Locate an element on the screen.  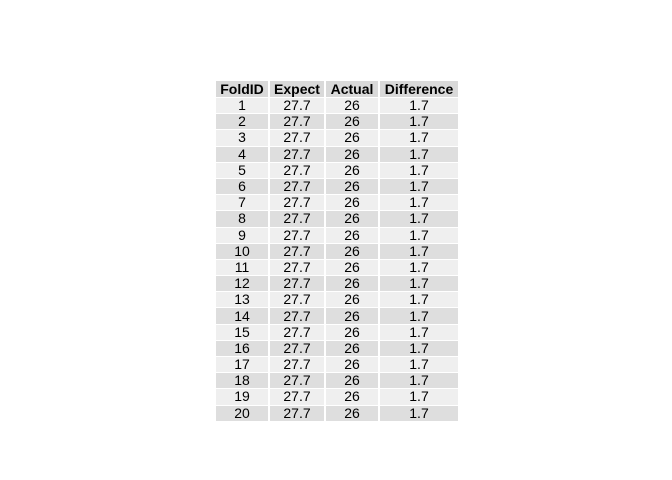
cell-foldid: 11 is located at coordinates (243, 267).